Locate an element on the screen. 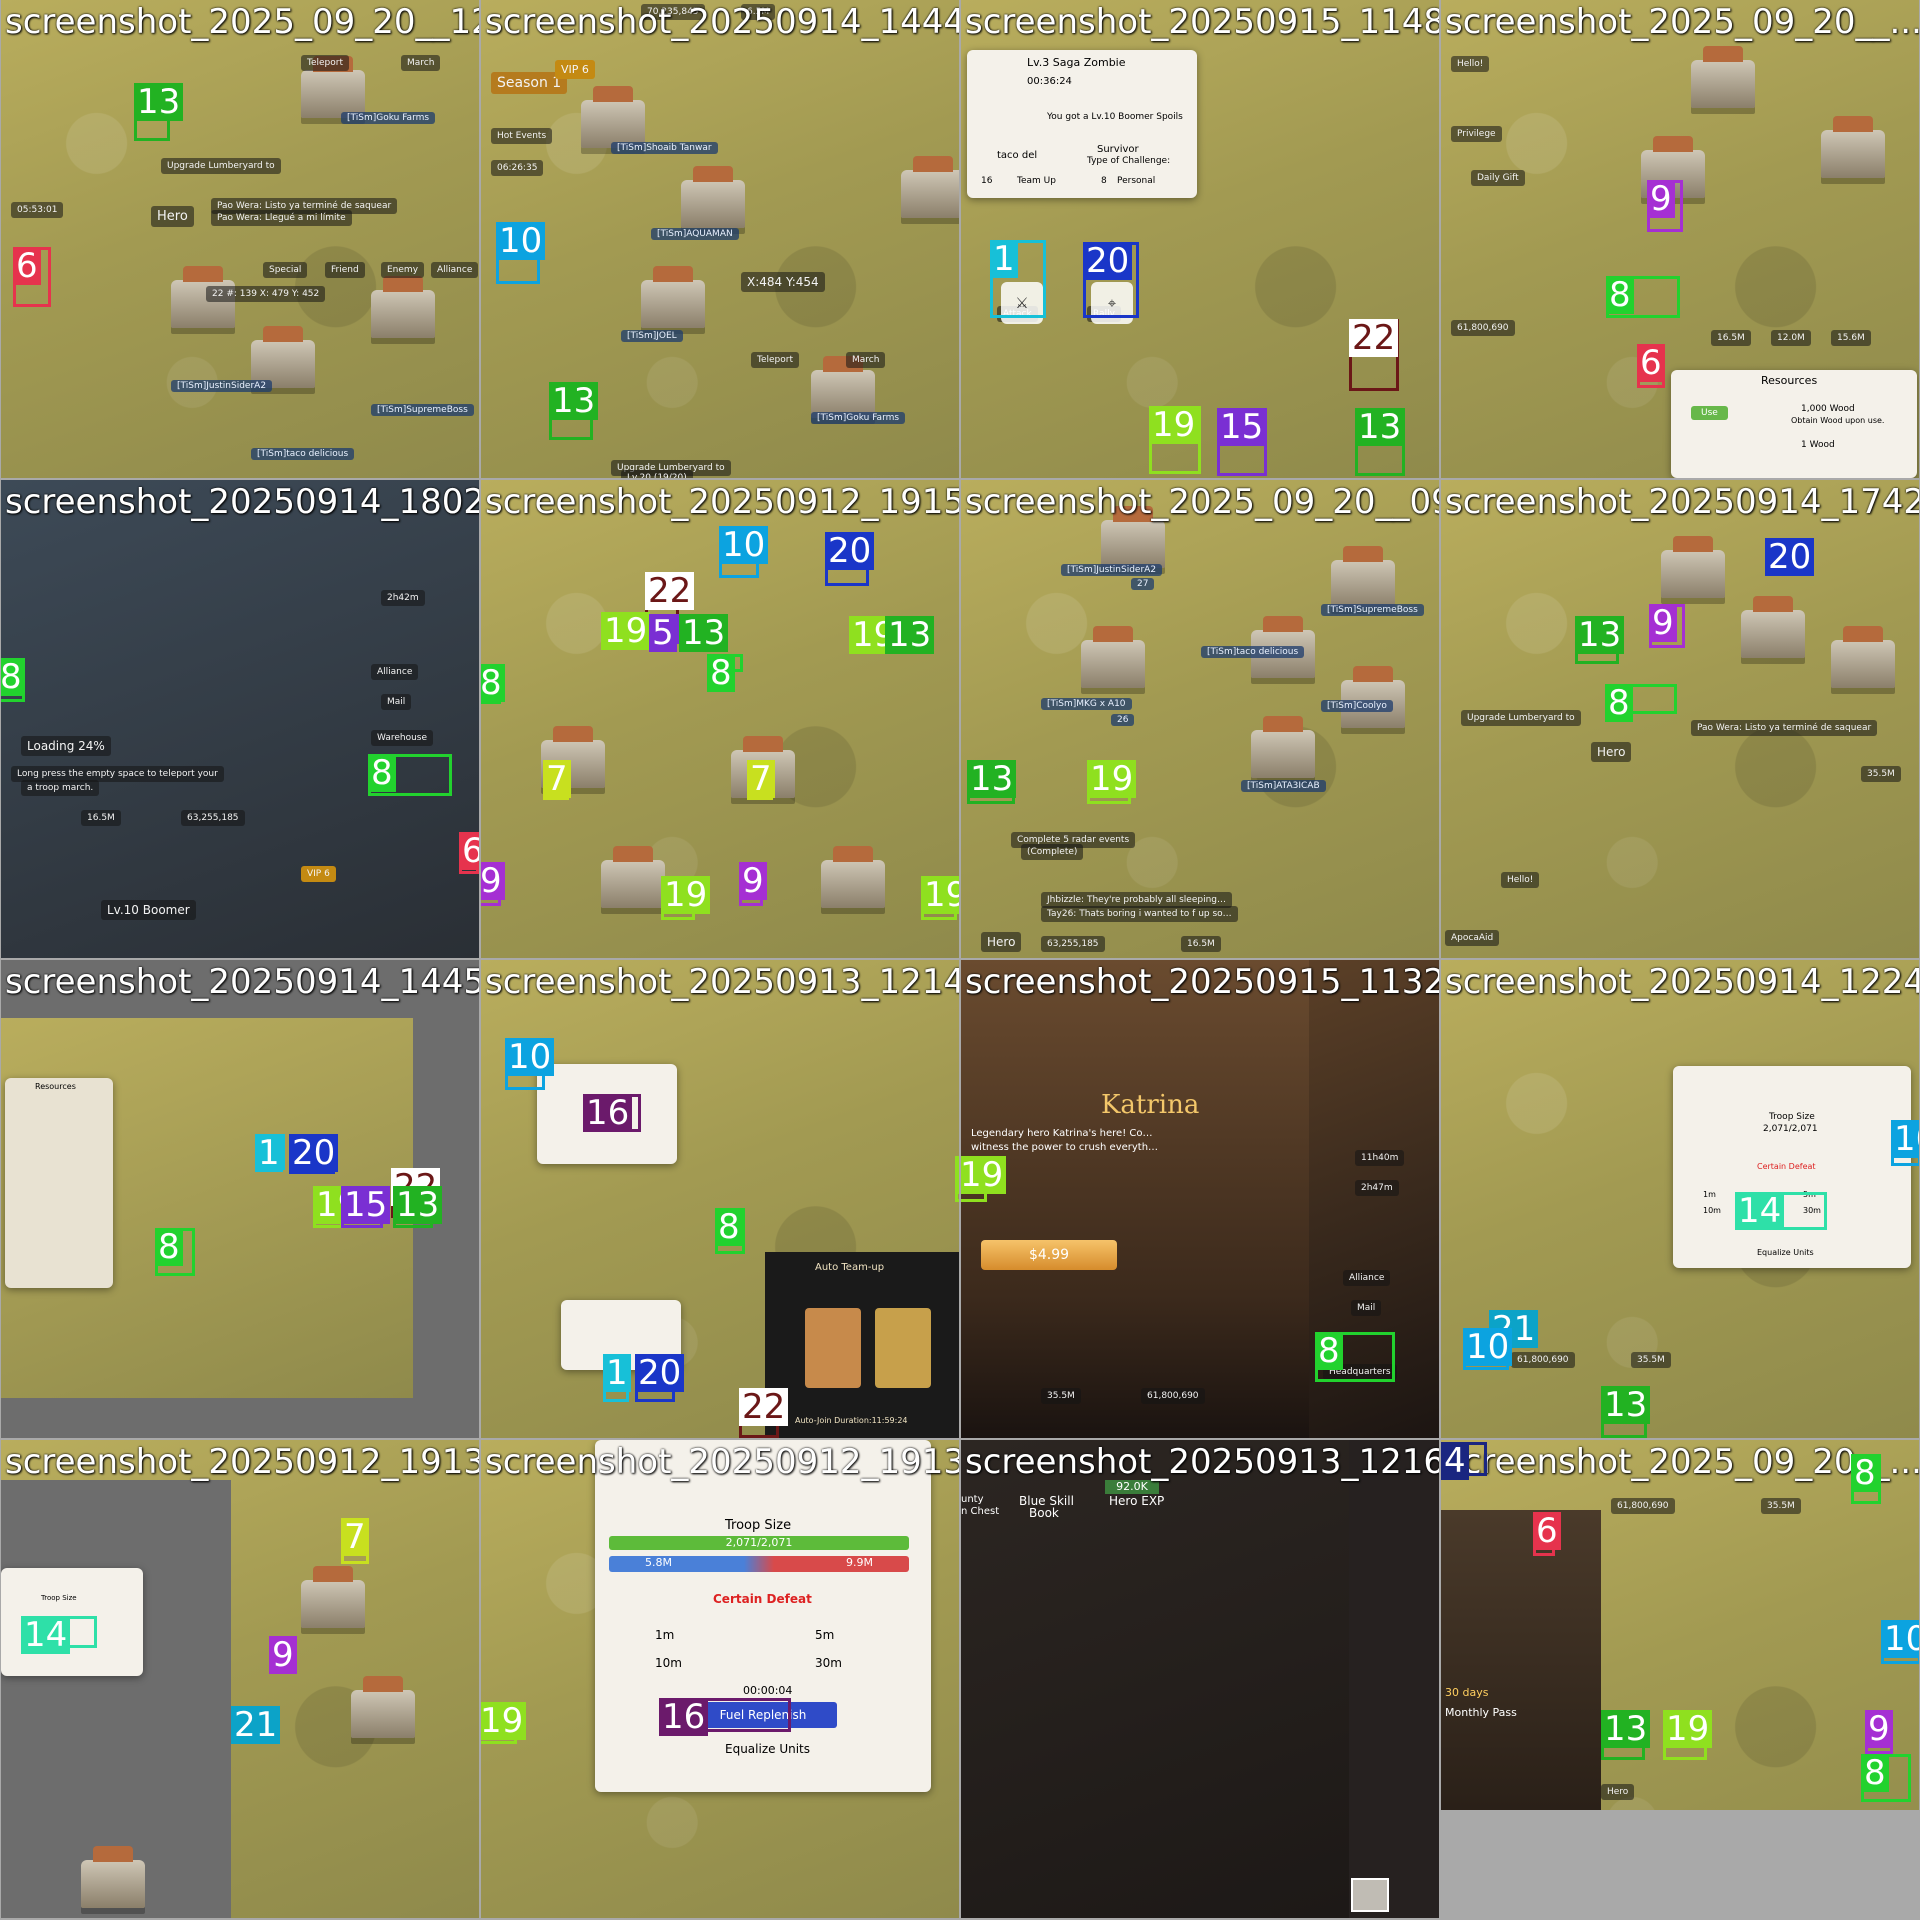 Image resolution: width=1920 pixels, height=1920 pixels. warehouse-button: Warehouse is located at coordinates (402, 738).